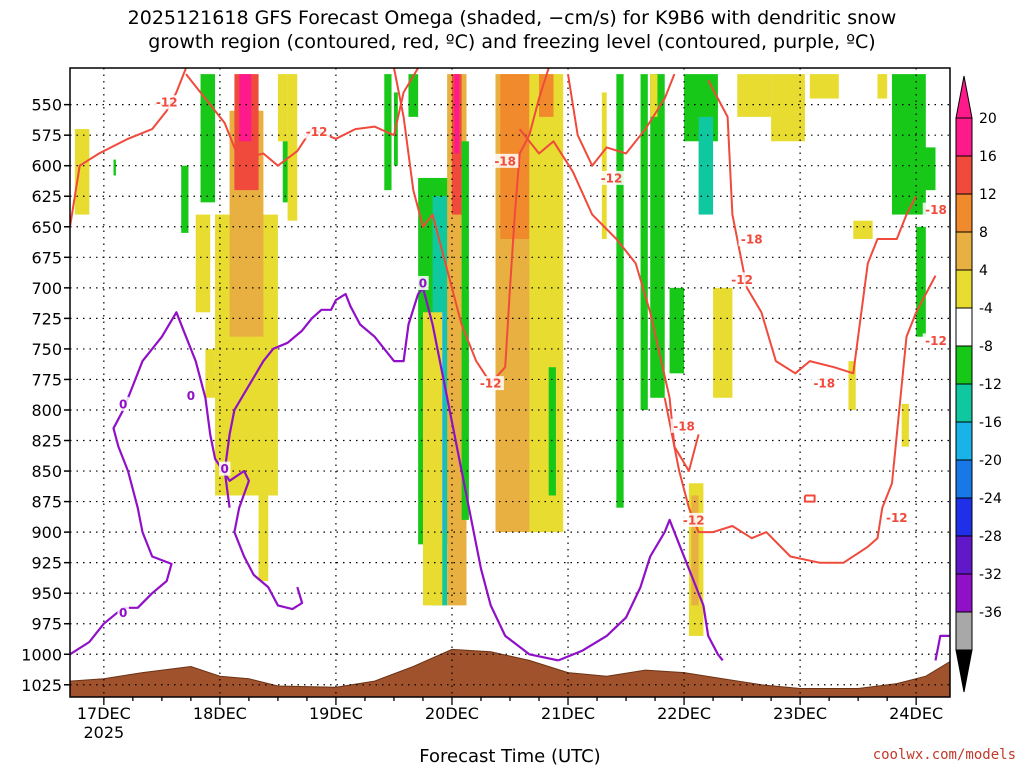 The height and width of the screenshot is (768, 1024). Describe the element at coordinates (824, 384) in the screenshot. I see `dendritic-label-9: -18` at that location.